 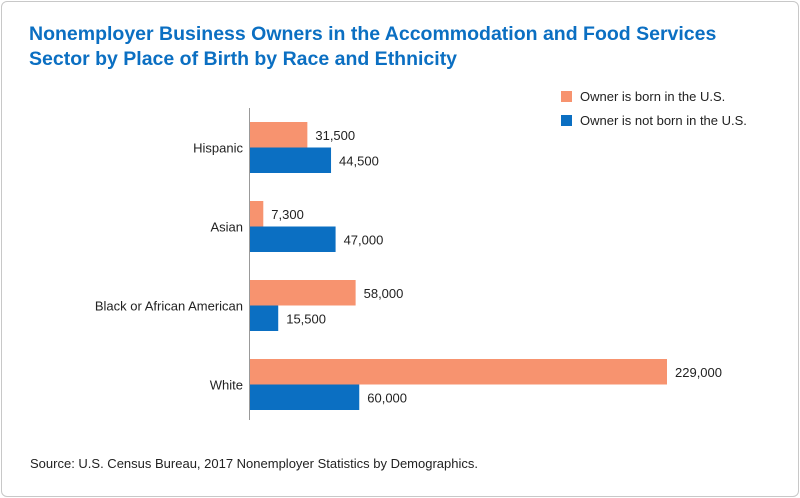 I want to click on legend-swatch-born-us, so click(x=566, y=96).